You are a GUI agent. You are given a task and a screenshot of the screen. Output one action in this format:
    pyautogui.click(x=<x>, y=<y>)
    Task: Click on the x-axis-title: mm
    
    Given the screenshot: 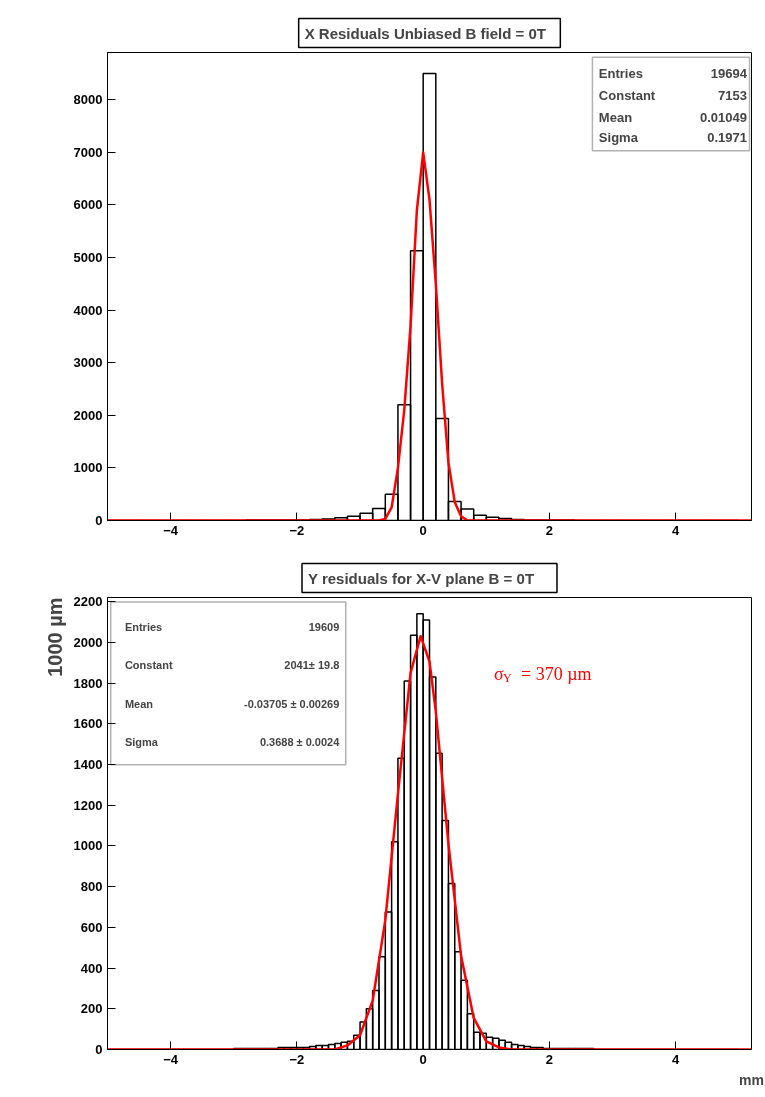 What is the action you would take?
    pyautogui.click(x=751, y=1079)
    